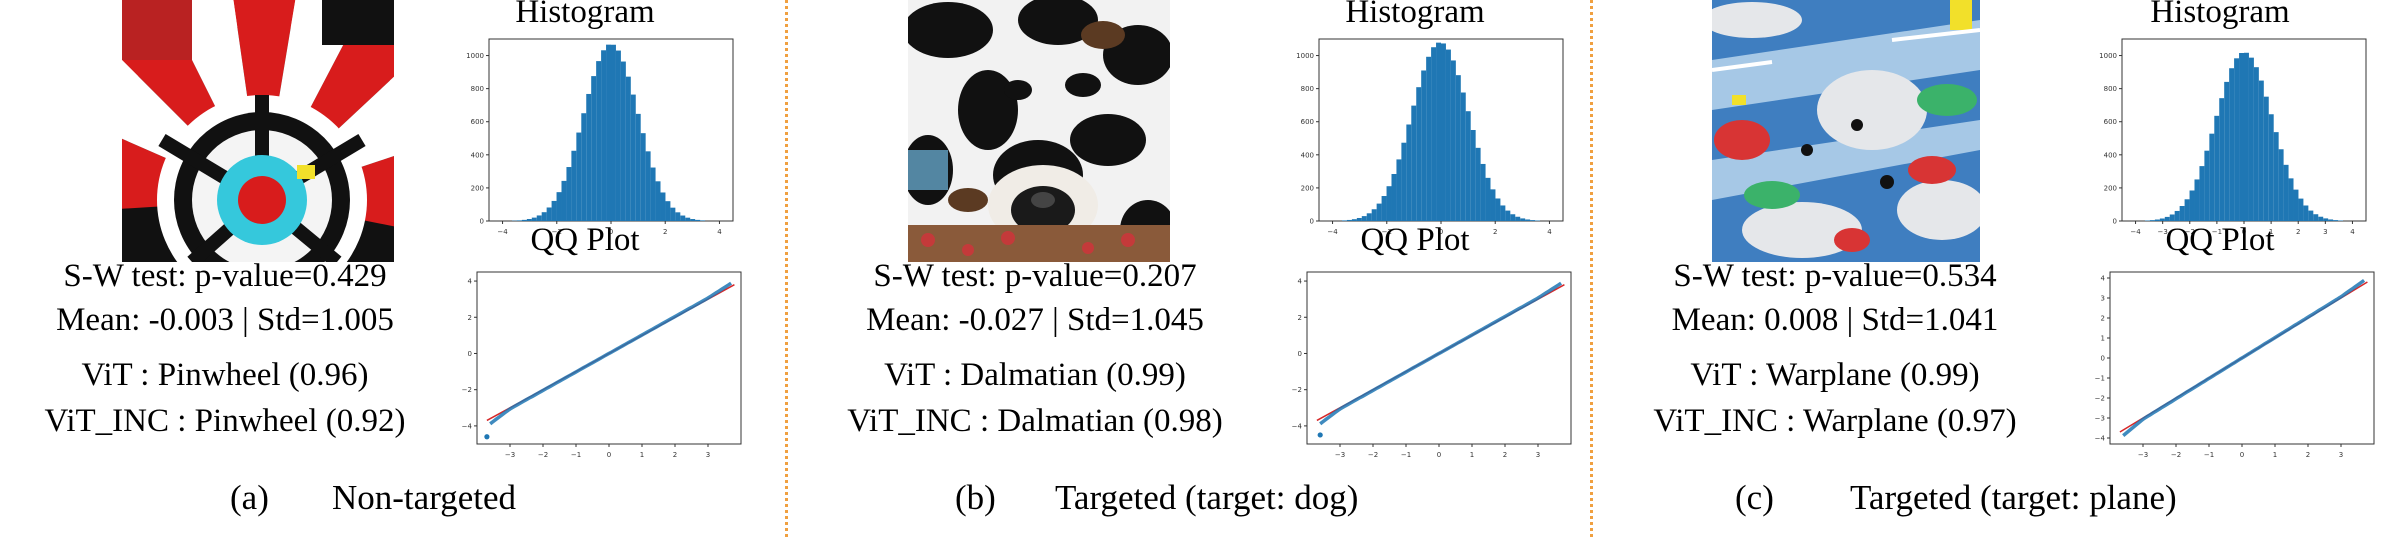  Describe the element at coordinates (2103, 299) in the screenshot. I see `y-tick-label: 3` at that location.